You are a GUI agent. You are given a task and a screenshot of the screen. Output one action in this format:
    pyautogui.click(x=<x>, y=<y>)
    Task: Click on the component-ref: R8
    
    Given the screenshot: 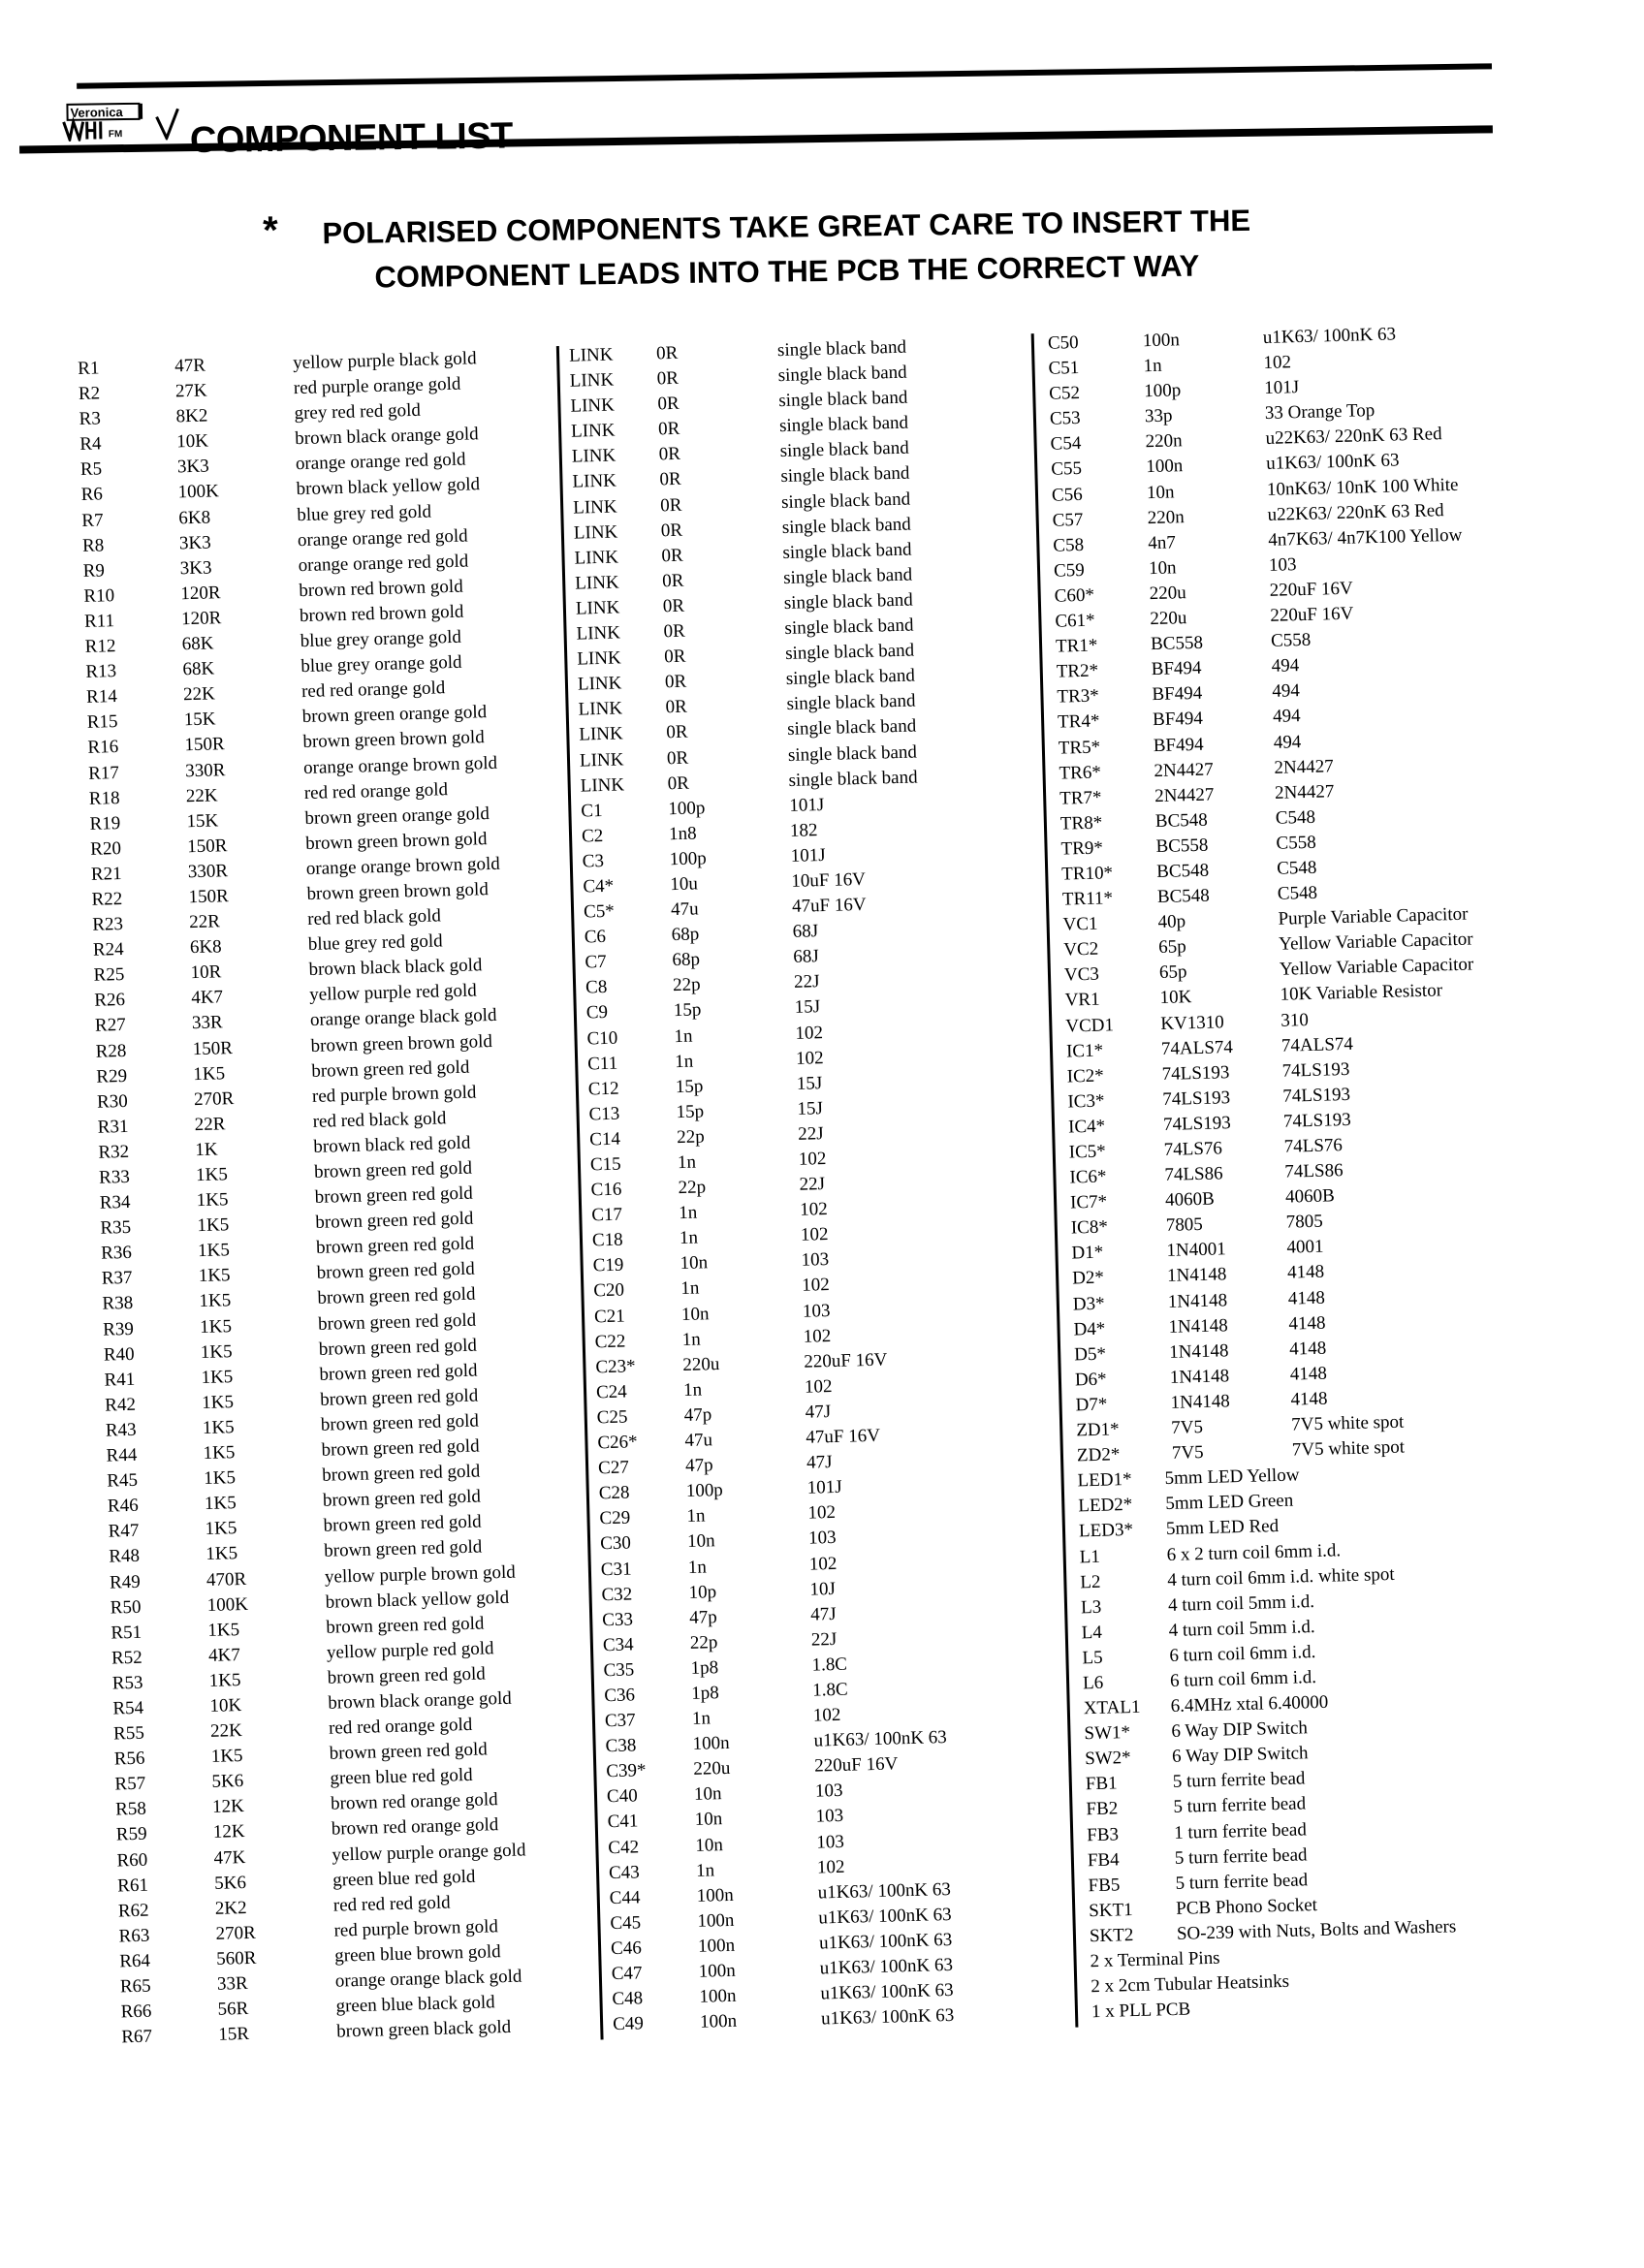 What is the action you would take?
    pyautogui.click(x=93, y=545)
    